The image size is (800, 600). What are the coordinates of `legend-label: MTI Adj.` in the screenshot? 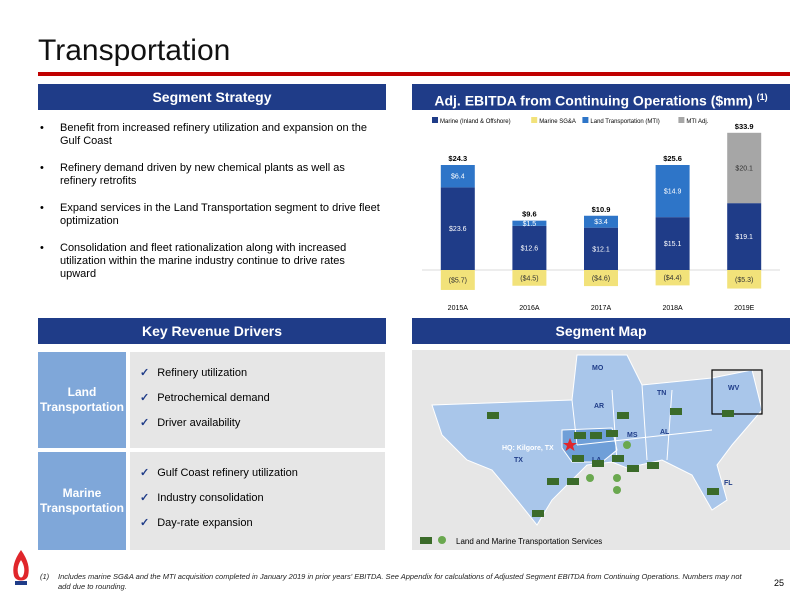 It's located at (697, 122).